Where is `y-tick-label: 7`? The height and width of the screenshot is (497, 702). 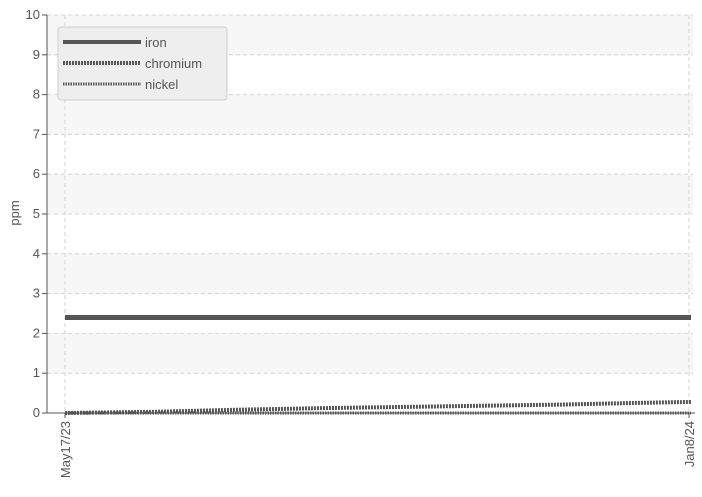
y-tick-label: 7 is located at coordinates (36, 133).